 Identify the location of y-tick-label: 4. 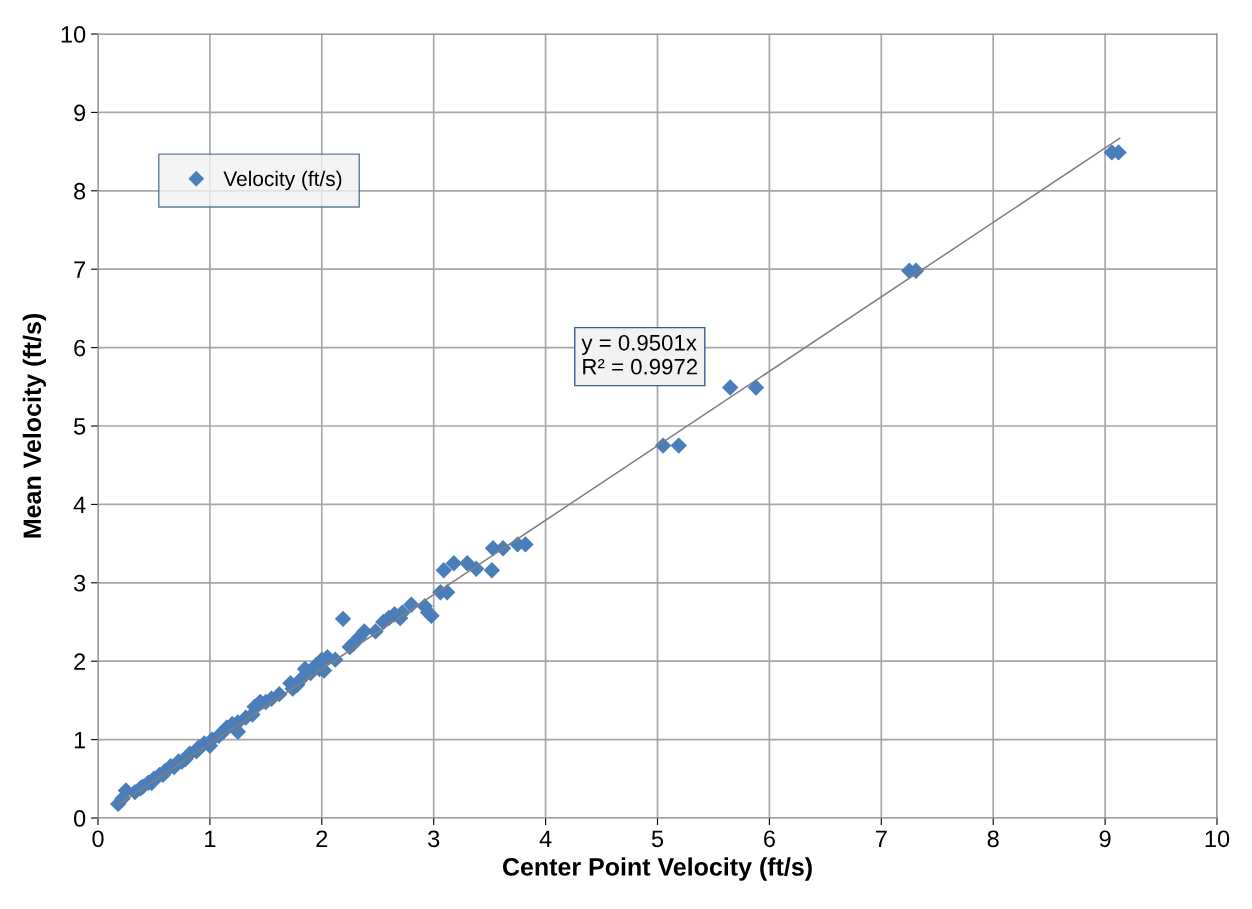
(79, 504).